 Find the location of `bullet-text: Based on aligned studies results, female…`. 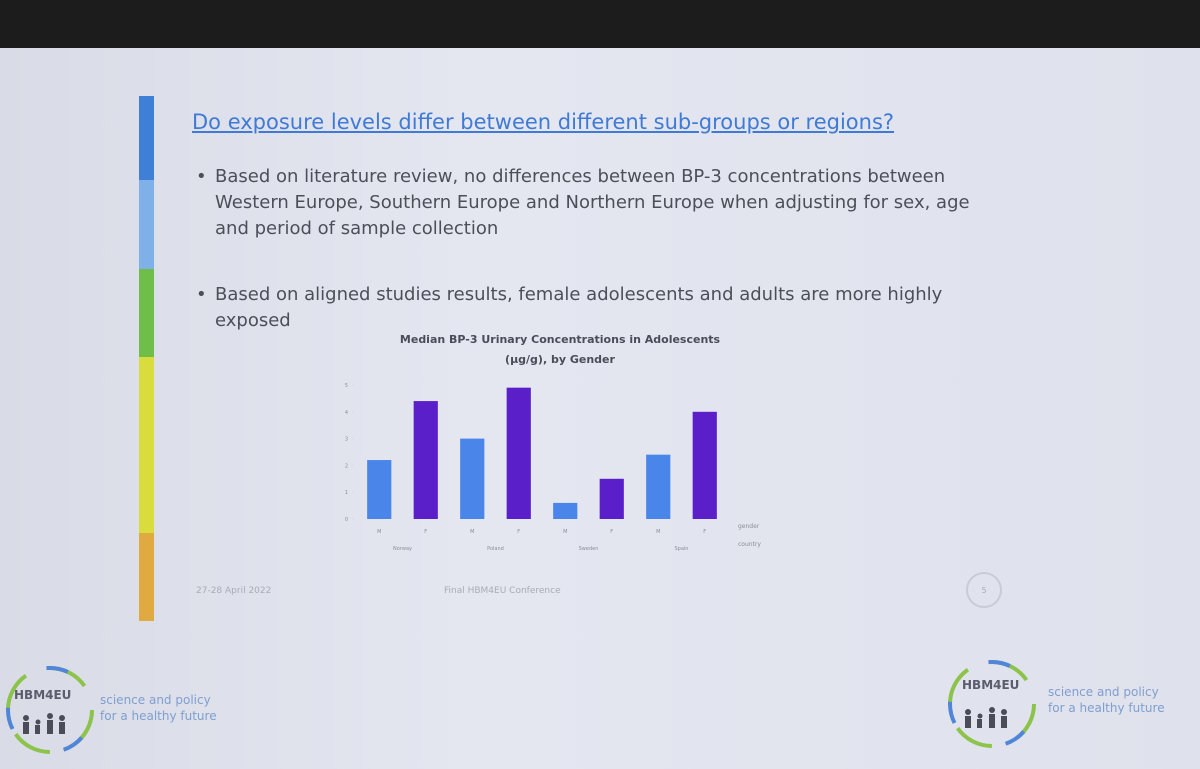

bullet-text: Based on aligned studies results, female… is located at coordinates (579, 307).